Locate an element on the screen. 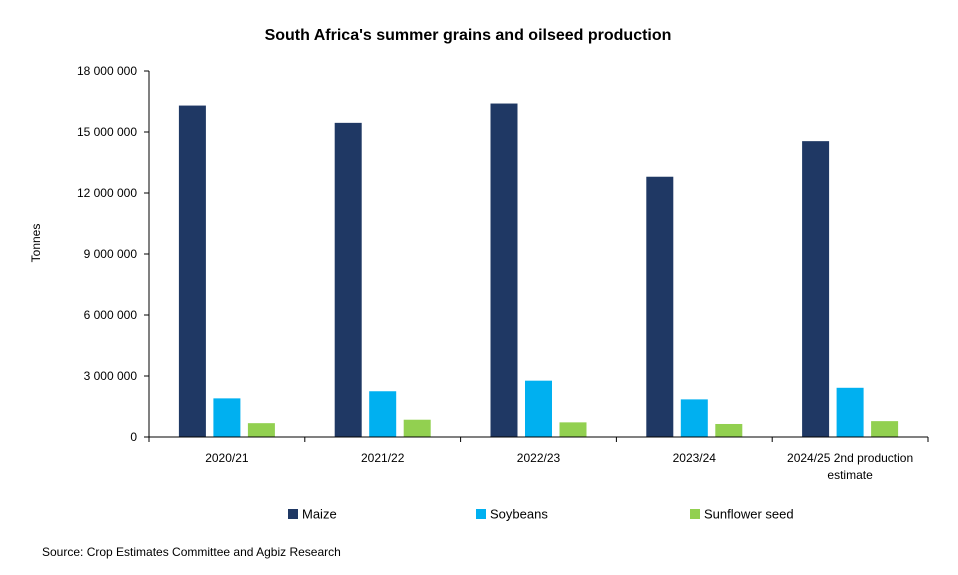  y-tick-label: 12 000 000 is located at coordinates (107, 193).